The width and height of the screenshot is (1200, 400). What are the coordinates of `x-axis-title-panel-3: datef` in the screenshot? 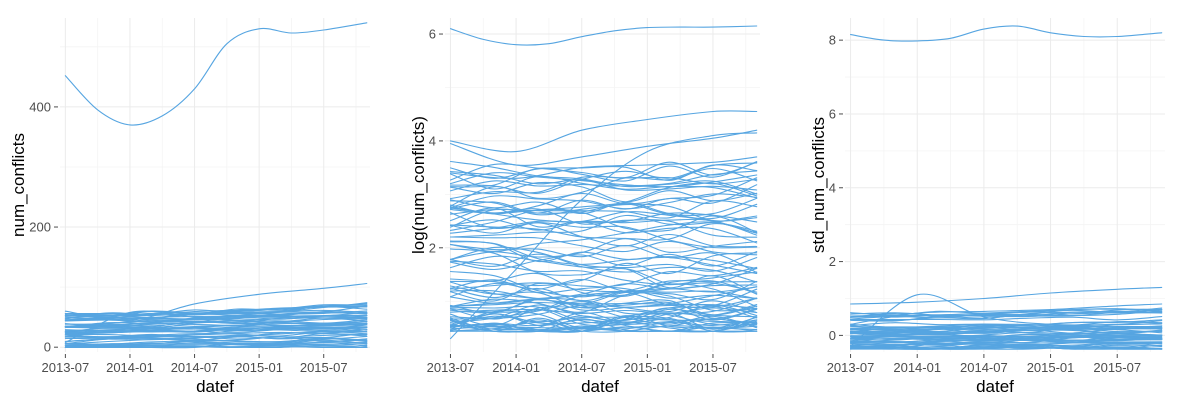 It's located at (995, 386).